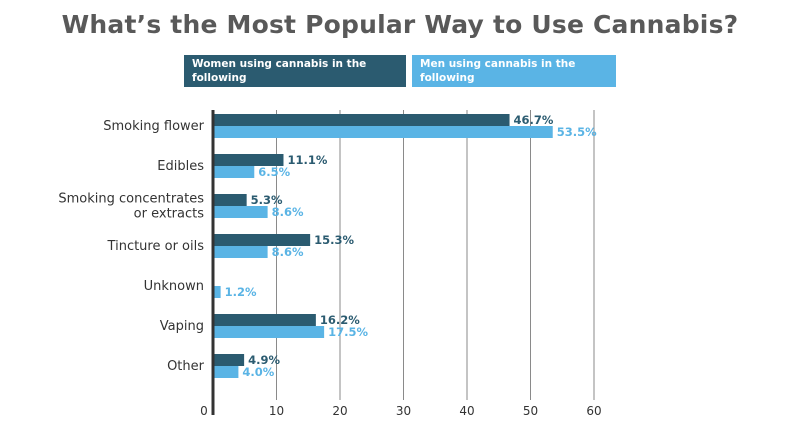 This screenshot has height=440, width=800. I want to click on category-label-line: Tincture or oils, so click(156, 246).